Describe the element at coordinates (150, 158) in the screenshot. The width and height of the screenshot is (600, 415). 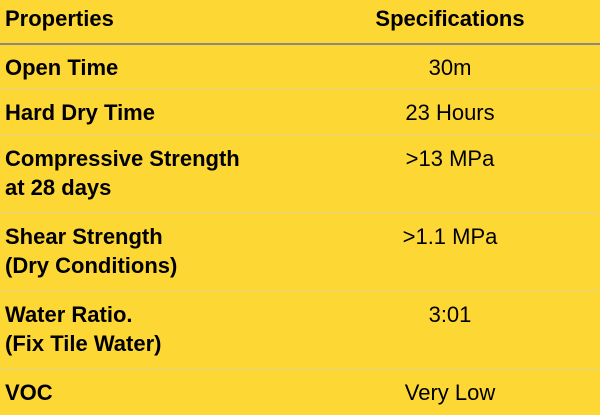
I see `property-line: Compressive Strength` at that location.